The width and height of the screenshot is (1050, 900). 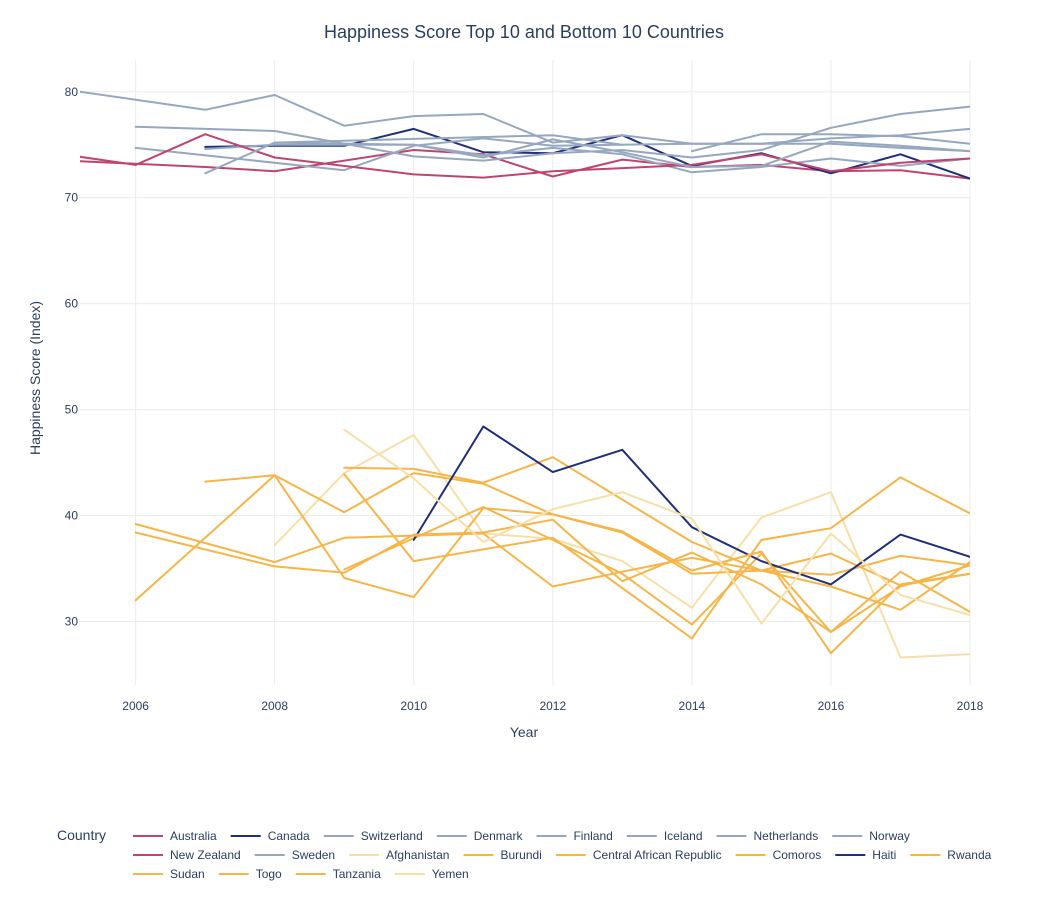 I want to click on legend-label: Australia, so click(x=193, y=836).